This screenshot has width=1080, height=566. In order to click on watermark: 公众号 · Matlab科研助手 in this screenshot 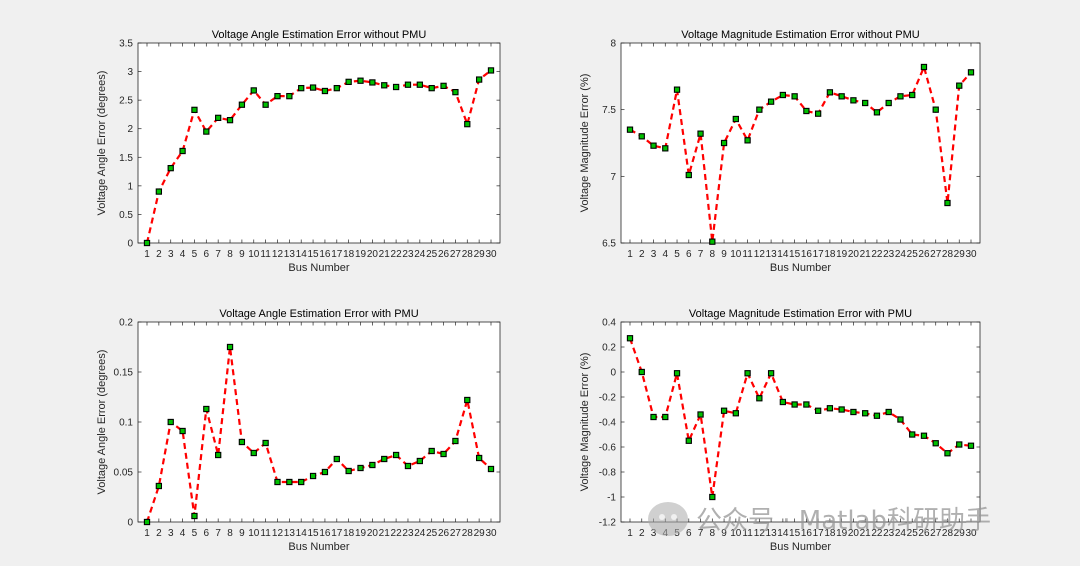, I will do `click(819, 518)`.